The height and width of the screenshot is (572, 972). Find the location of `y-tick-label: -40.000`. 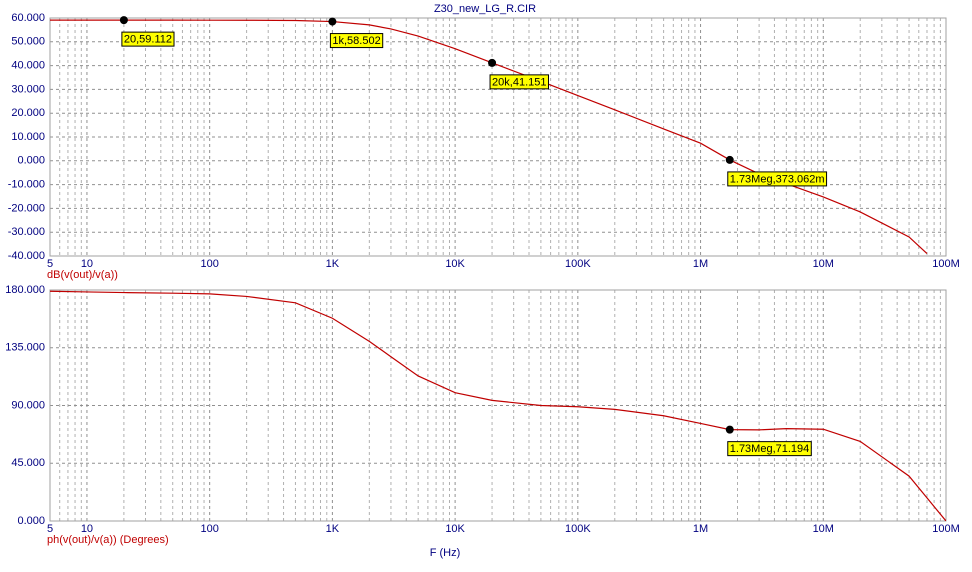

y-tick-label: -40.000 is located at coordinates (26, 256).